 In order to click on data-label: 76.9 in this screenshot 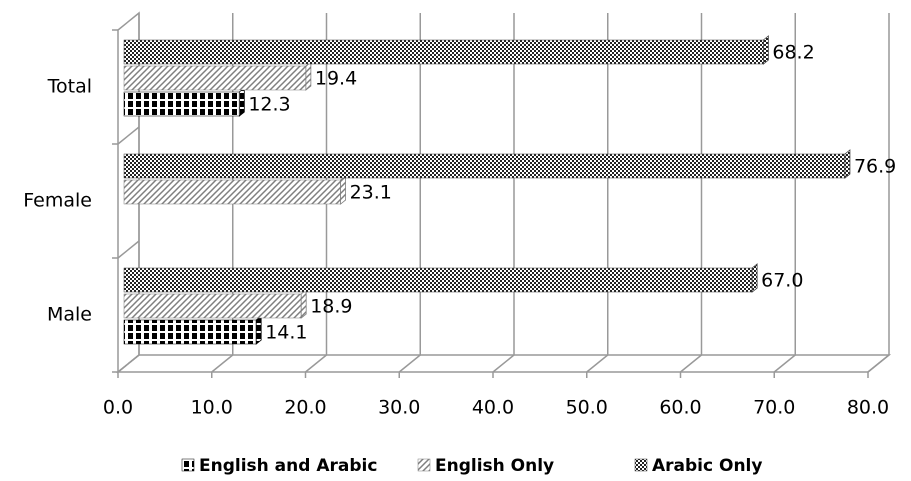, I will do `click(875, 167)`.